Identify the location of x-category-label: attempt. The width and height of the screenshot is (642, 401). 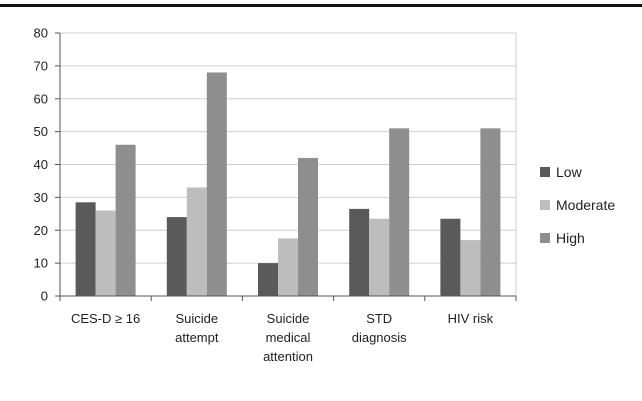
(197, 337).